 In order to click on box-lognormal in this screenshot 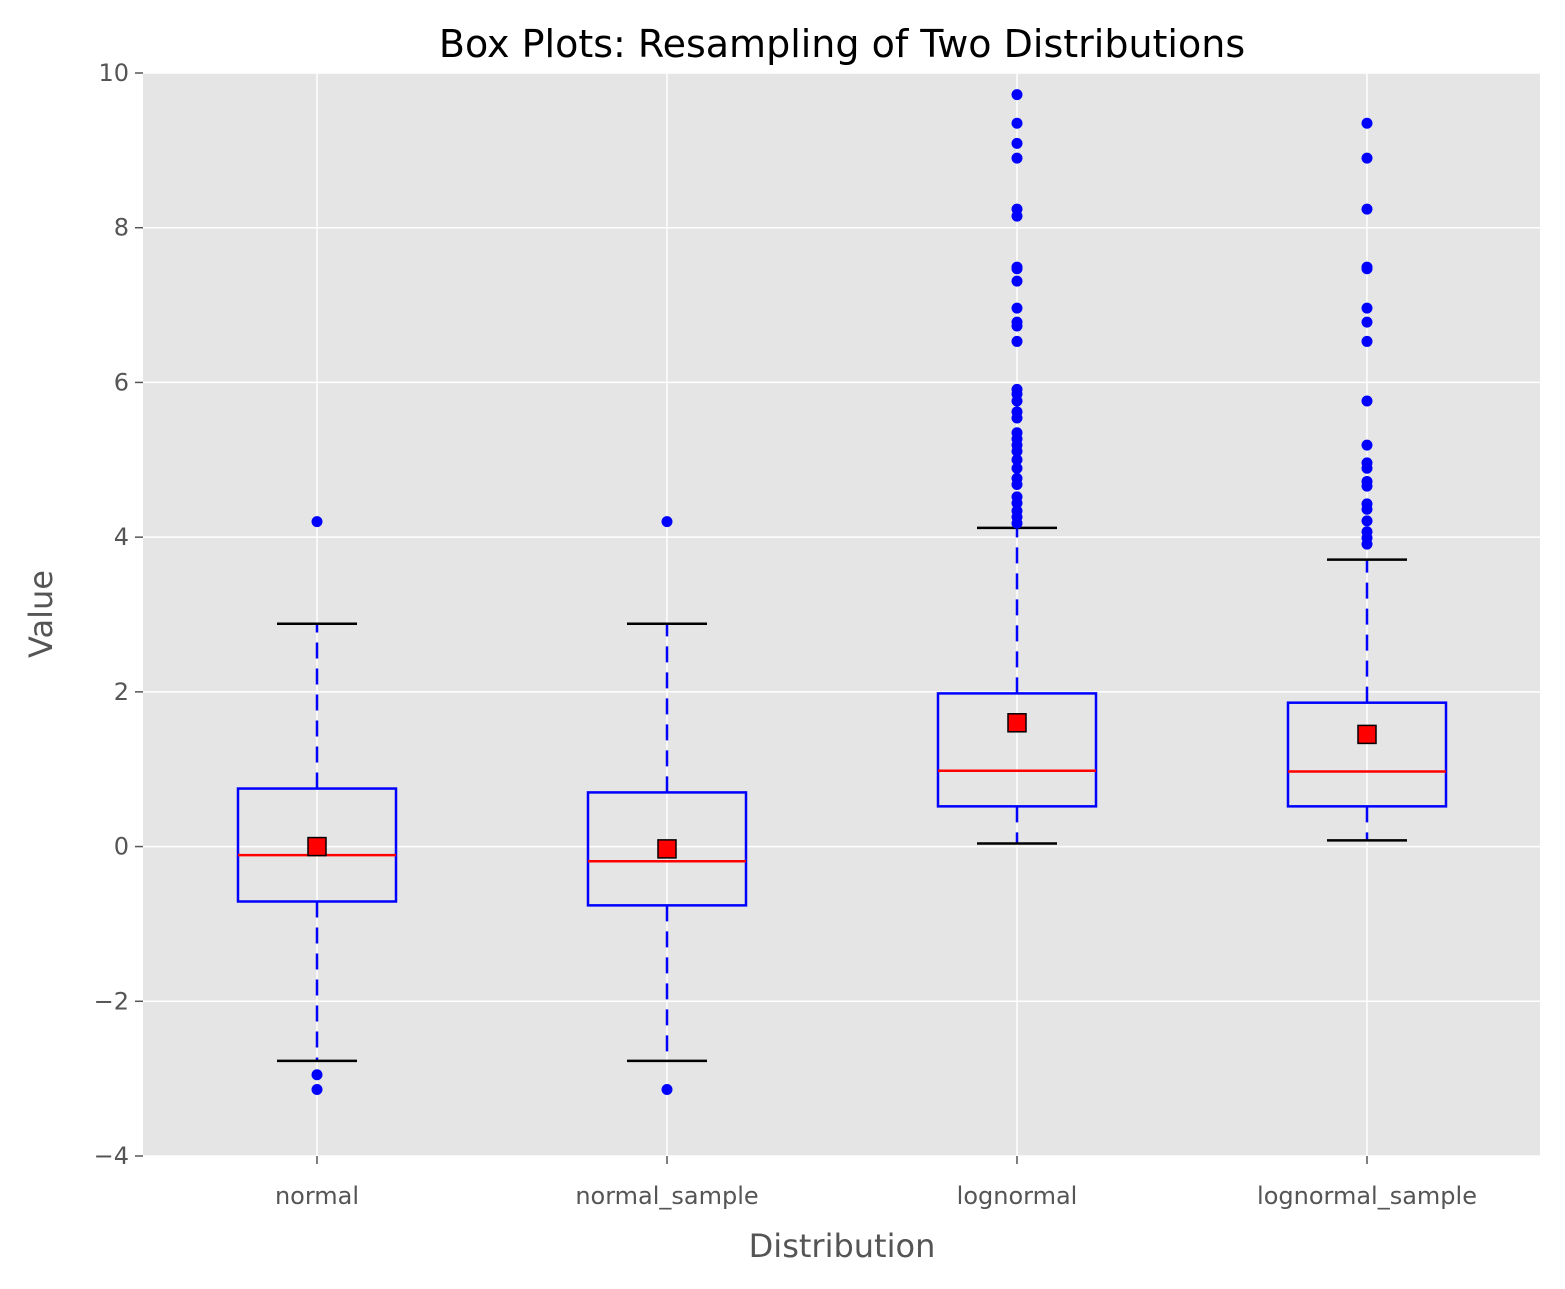, I will do `click(1017, 467)`.